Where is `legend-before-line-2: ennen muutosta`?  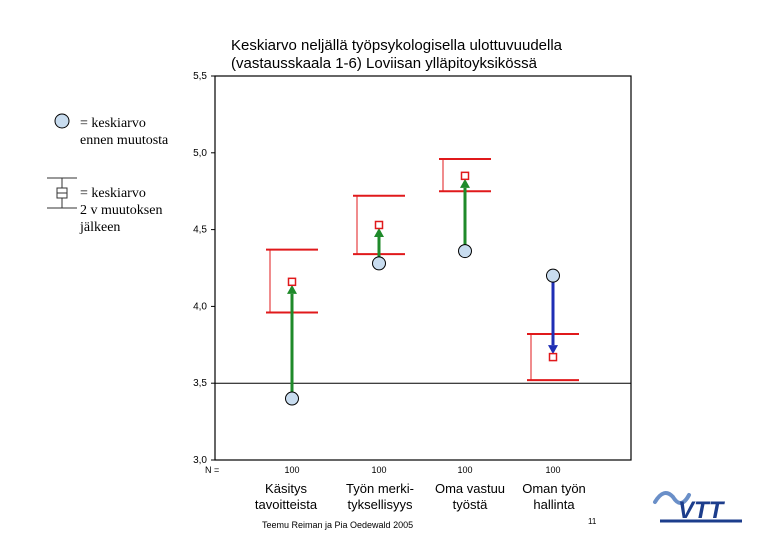
legend-before-line-2: ennen muutosta is located at coordinates (124, 140).